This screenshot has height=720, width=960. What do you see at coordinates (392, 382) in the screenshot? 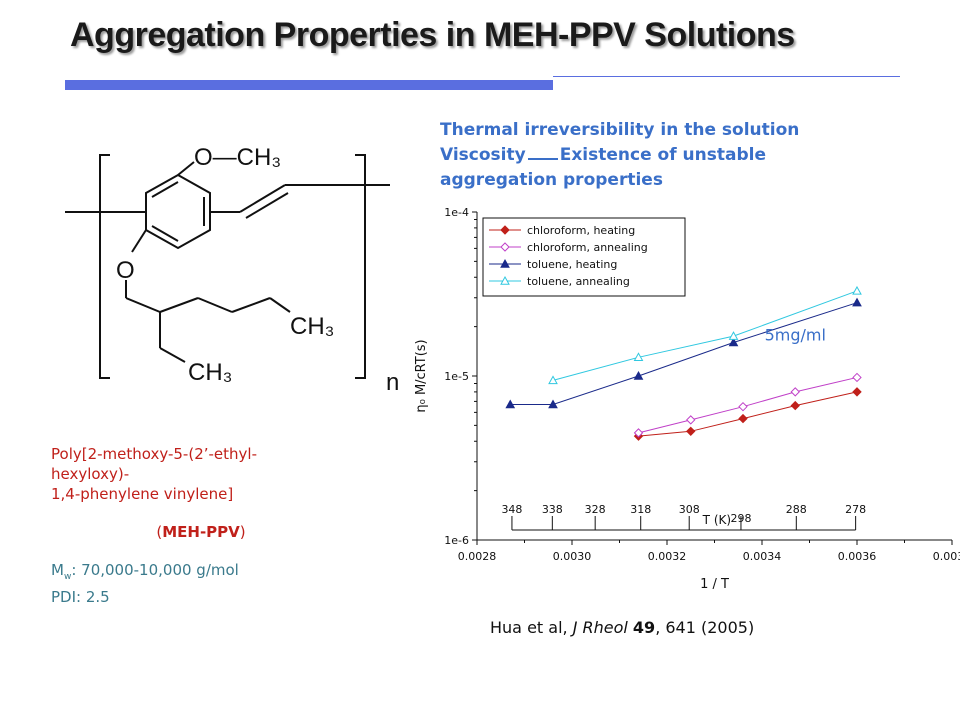
I see `repeat-unit-n: n` at bounding box center [392, 382].